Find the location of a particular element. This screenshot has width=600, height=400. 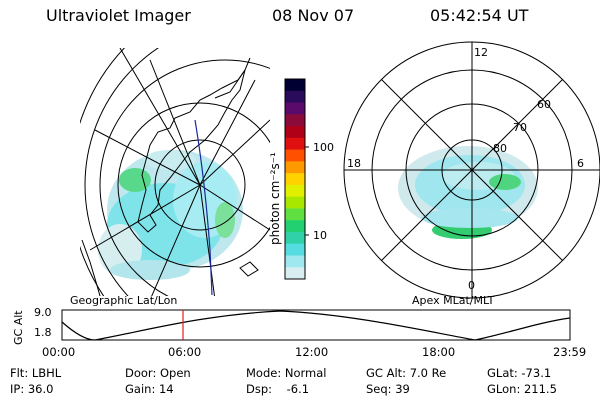

time-label: 05:42:54 UT is located at coordinates (479, 15).